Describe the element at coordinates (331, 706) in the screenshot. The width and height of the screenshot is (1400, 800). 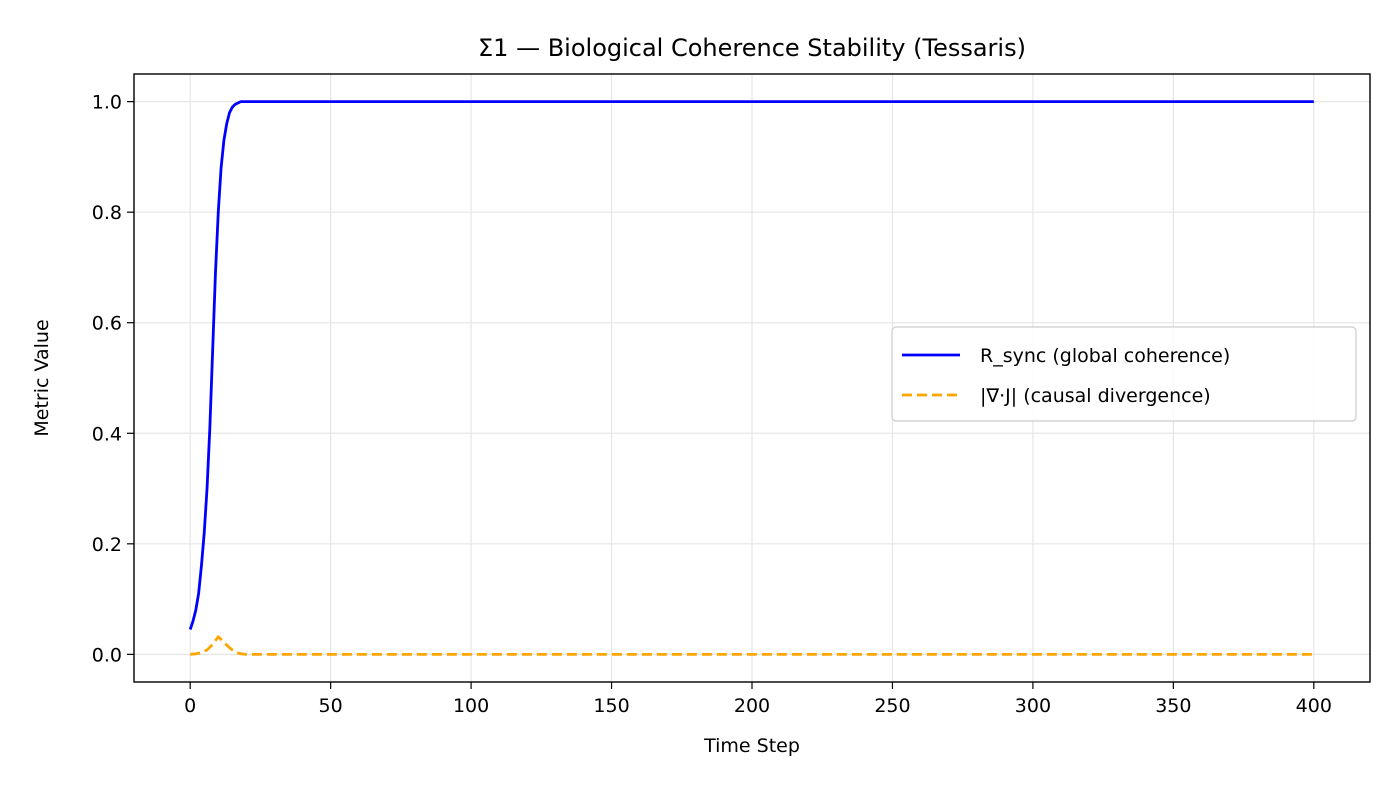
I see `x-tick-label: 50` at that location.